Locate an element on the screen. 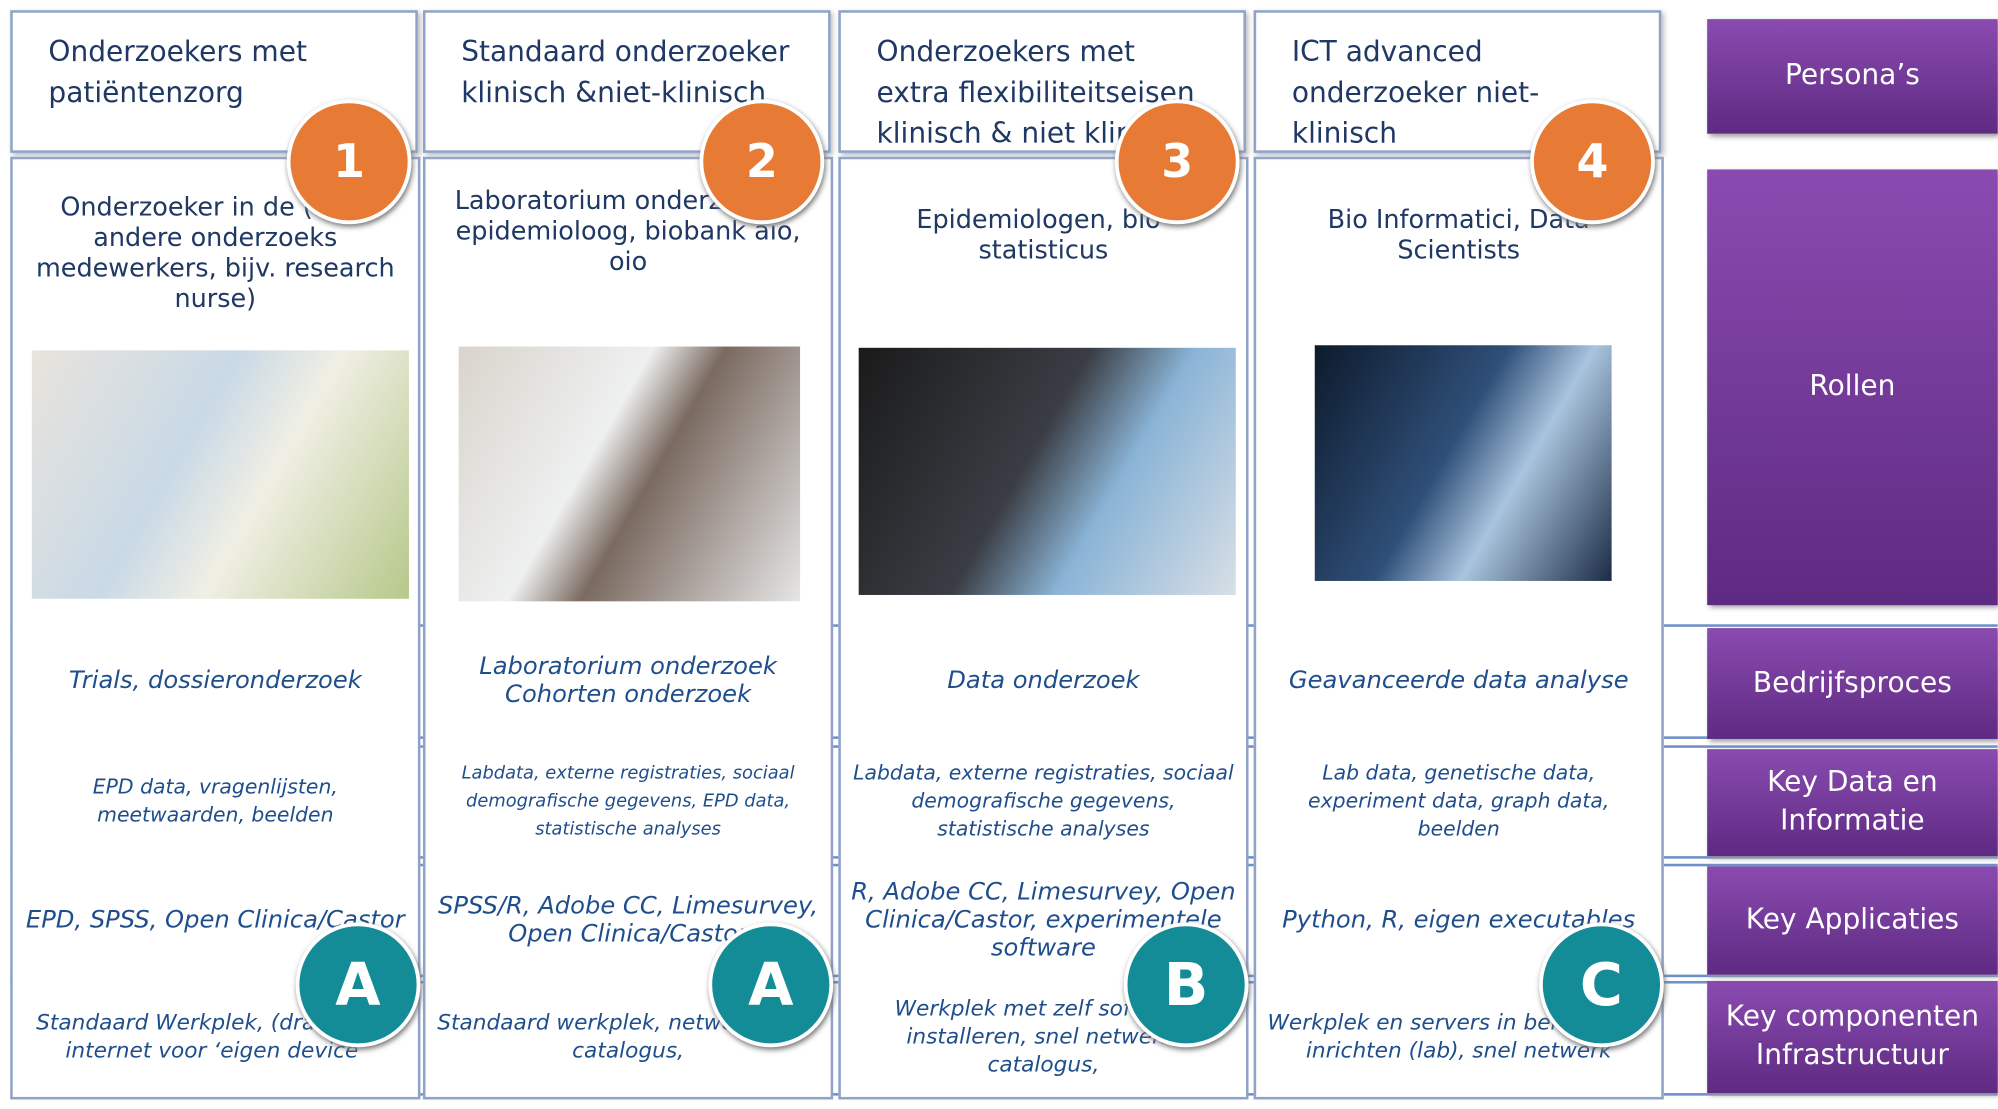 This screenshot has width=1998, height=1109. role-text: Bio Informatici, Data Scientists is located at coordinates (1458, 234).